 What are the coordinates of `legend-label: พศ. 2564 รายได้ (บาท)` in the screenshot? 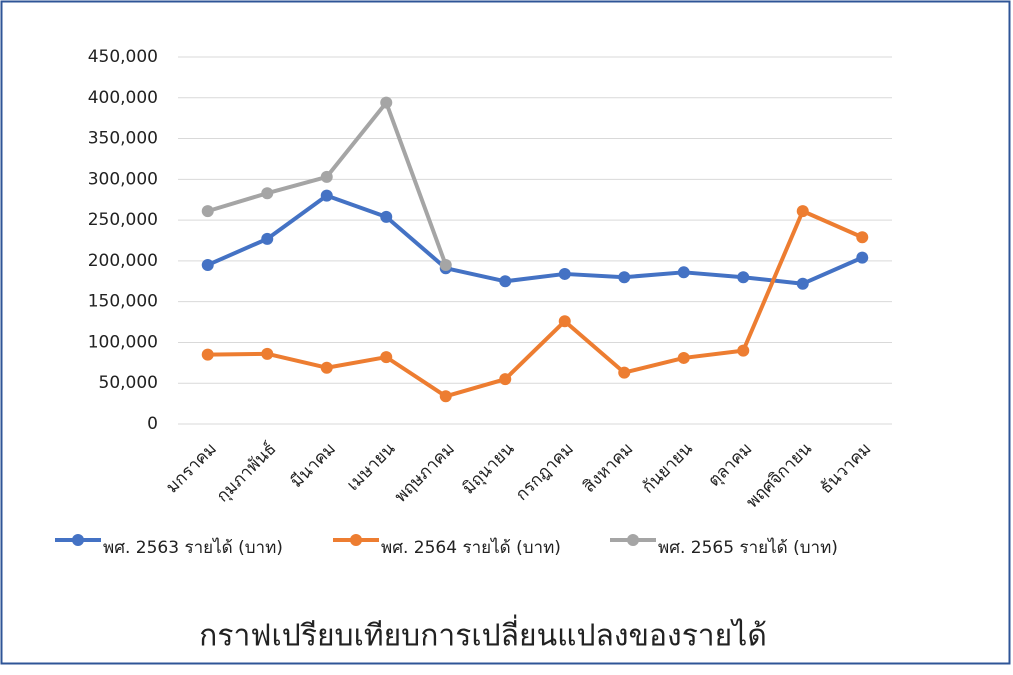 It's located at (471, 547).